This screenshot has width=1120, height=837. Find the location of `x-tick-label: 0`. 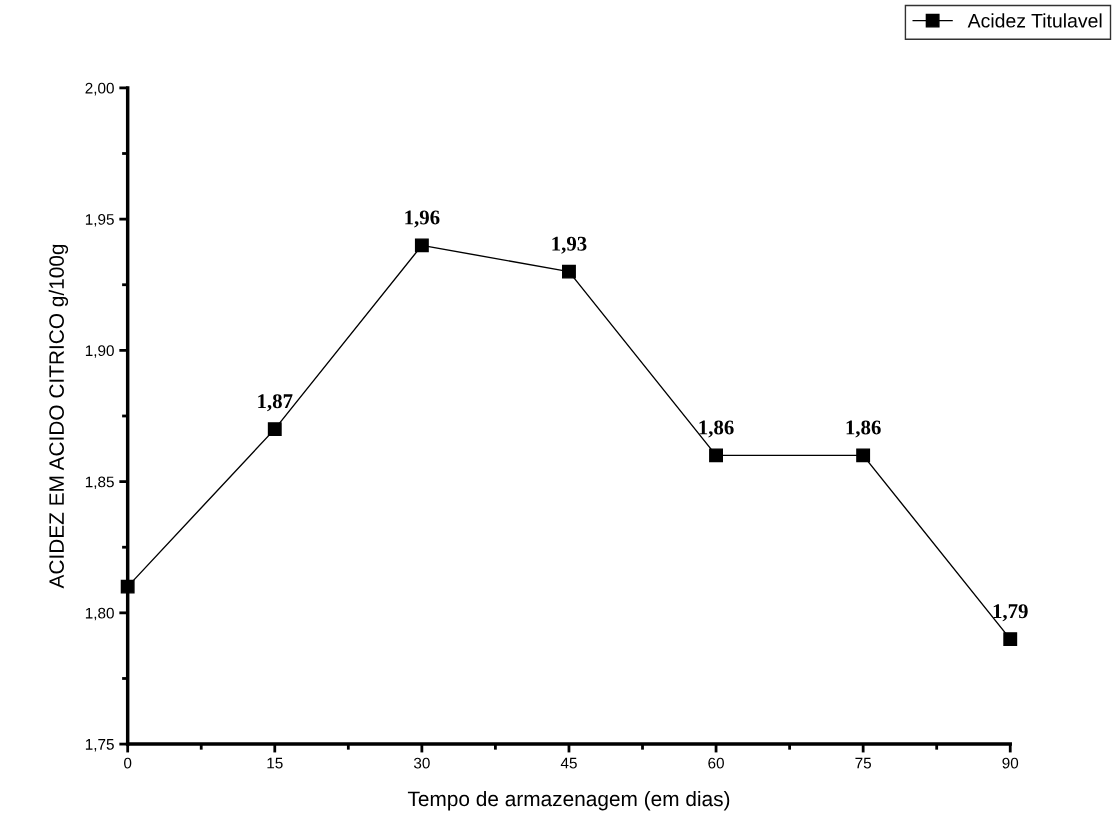

x-tick-label: 0 is located at coordinates (128, 763).